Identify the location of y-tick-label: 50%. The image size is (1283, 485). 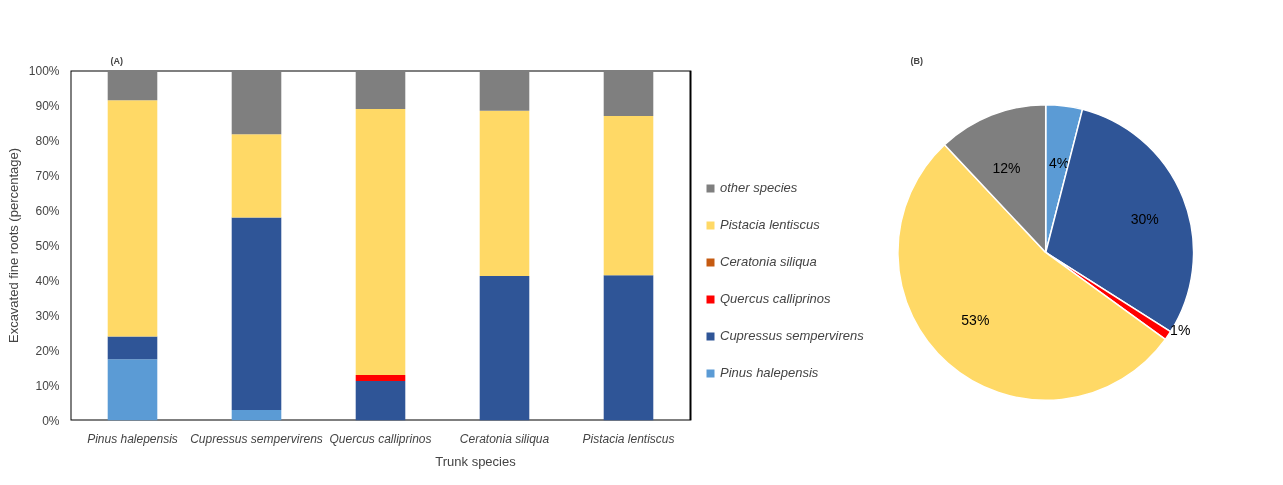
(47, 245).